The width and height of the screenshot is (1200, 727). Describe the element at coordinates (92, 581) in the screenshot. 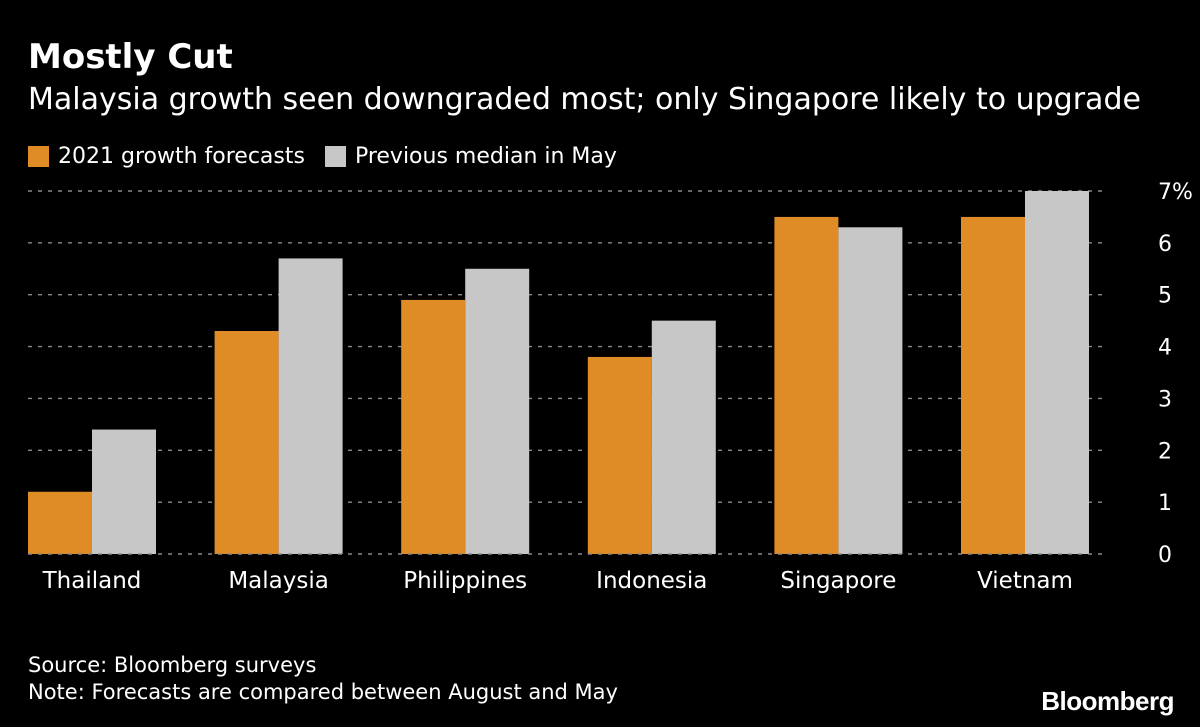

I see `x-tick-label-thailand: Thailand` at that location.